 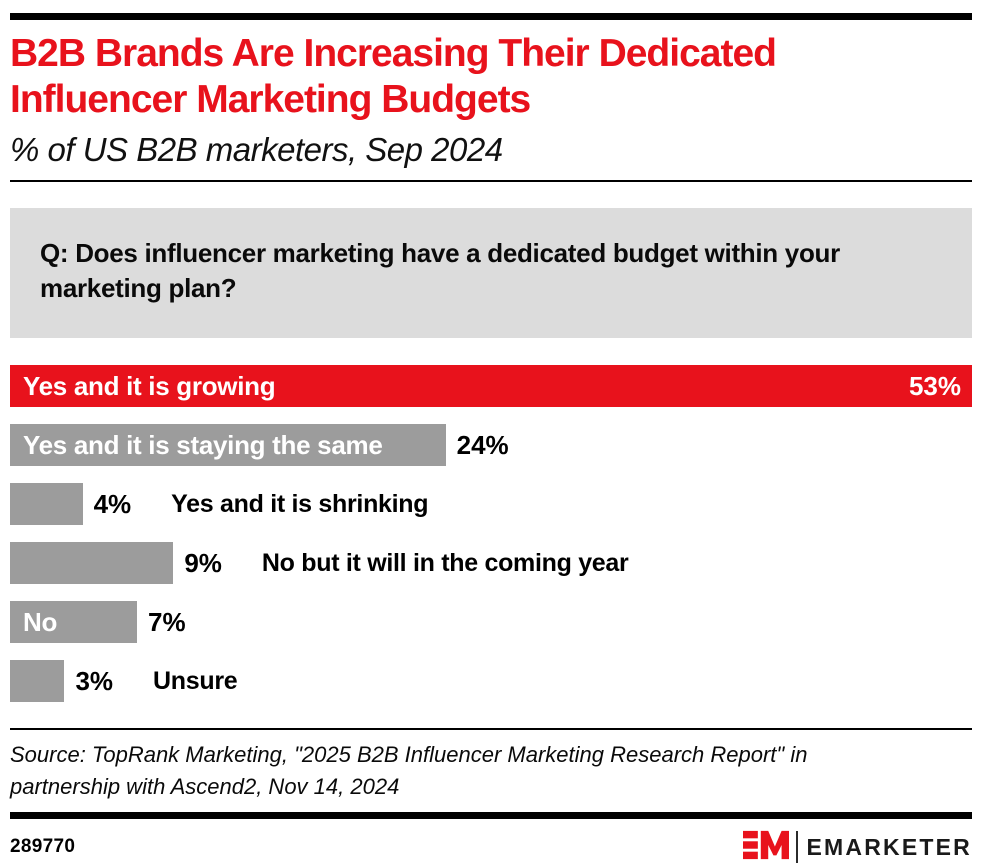 I want to click on page-subtitle: % of US B2B marketers, Sep 2024, so click(x=256, y=150).